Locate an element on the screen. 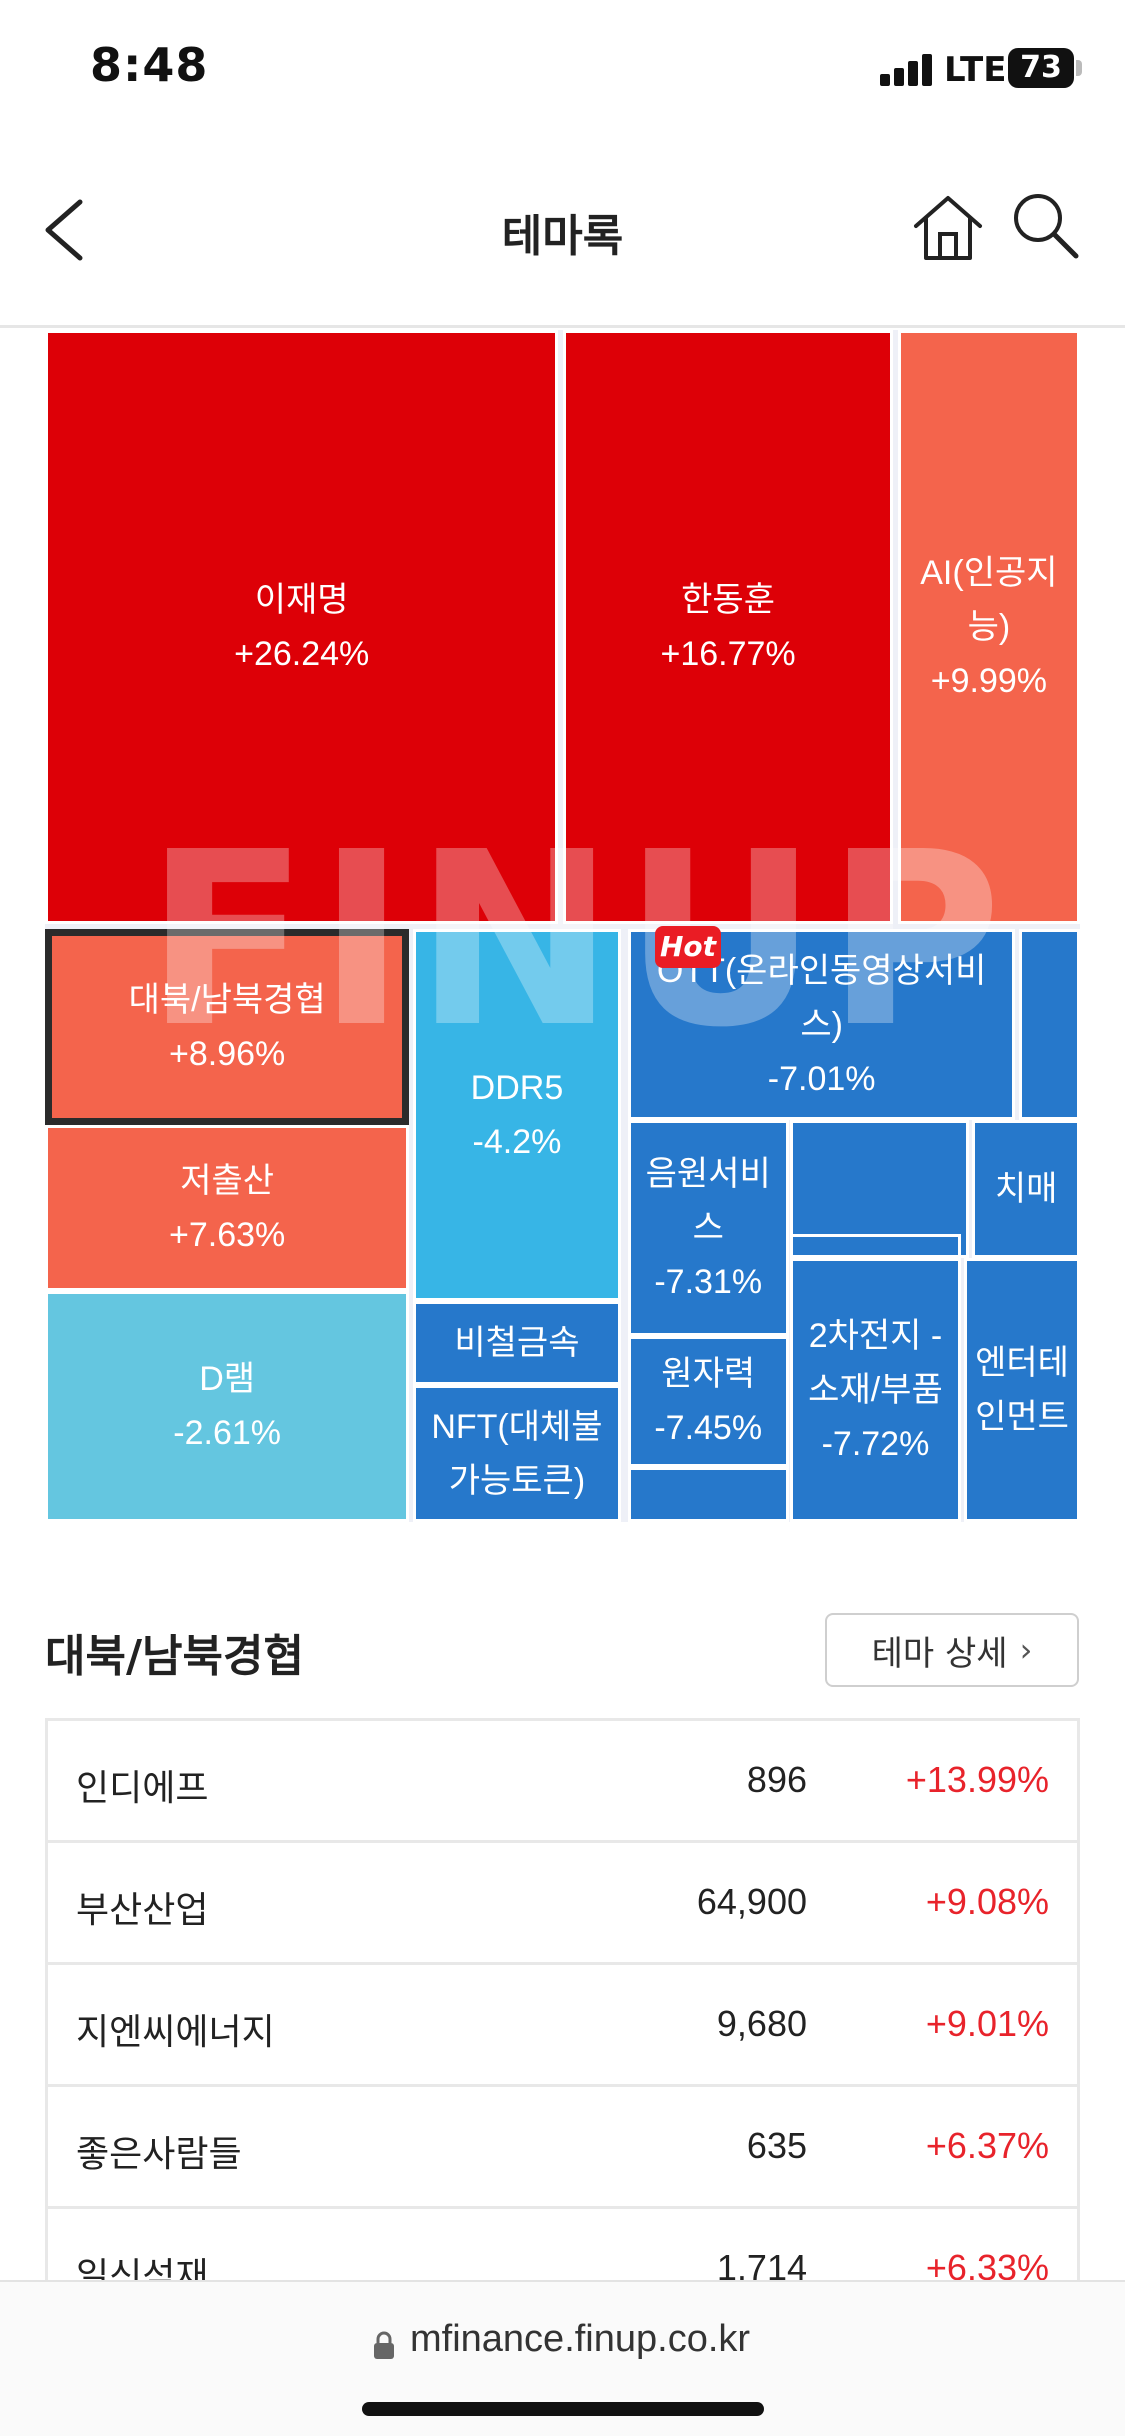  home-indicator is located at coordinates (563, 2409).